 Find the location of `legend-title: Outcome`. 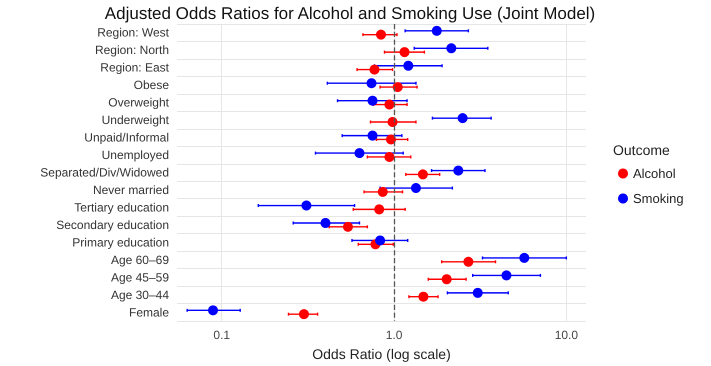

legend-title: Outcome is located at coordinates (641, 150).